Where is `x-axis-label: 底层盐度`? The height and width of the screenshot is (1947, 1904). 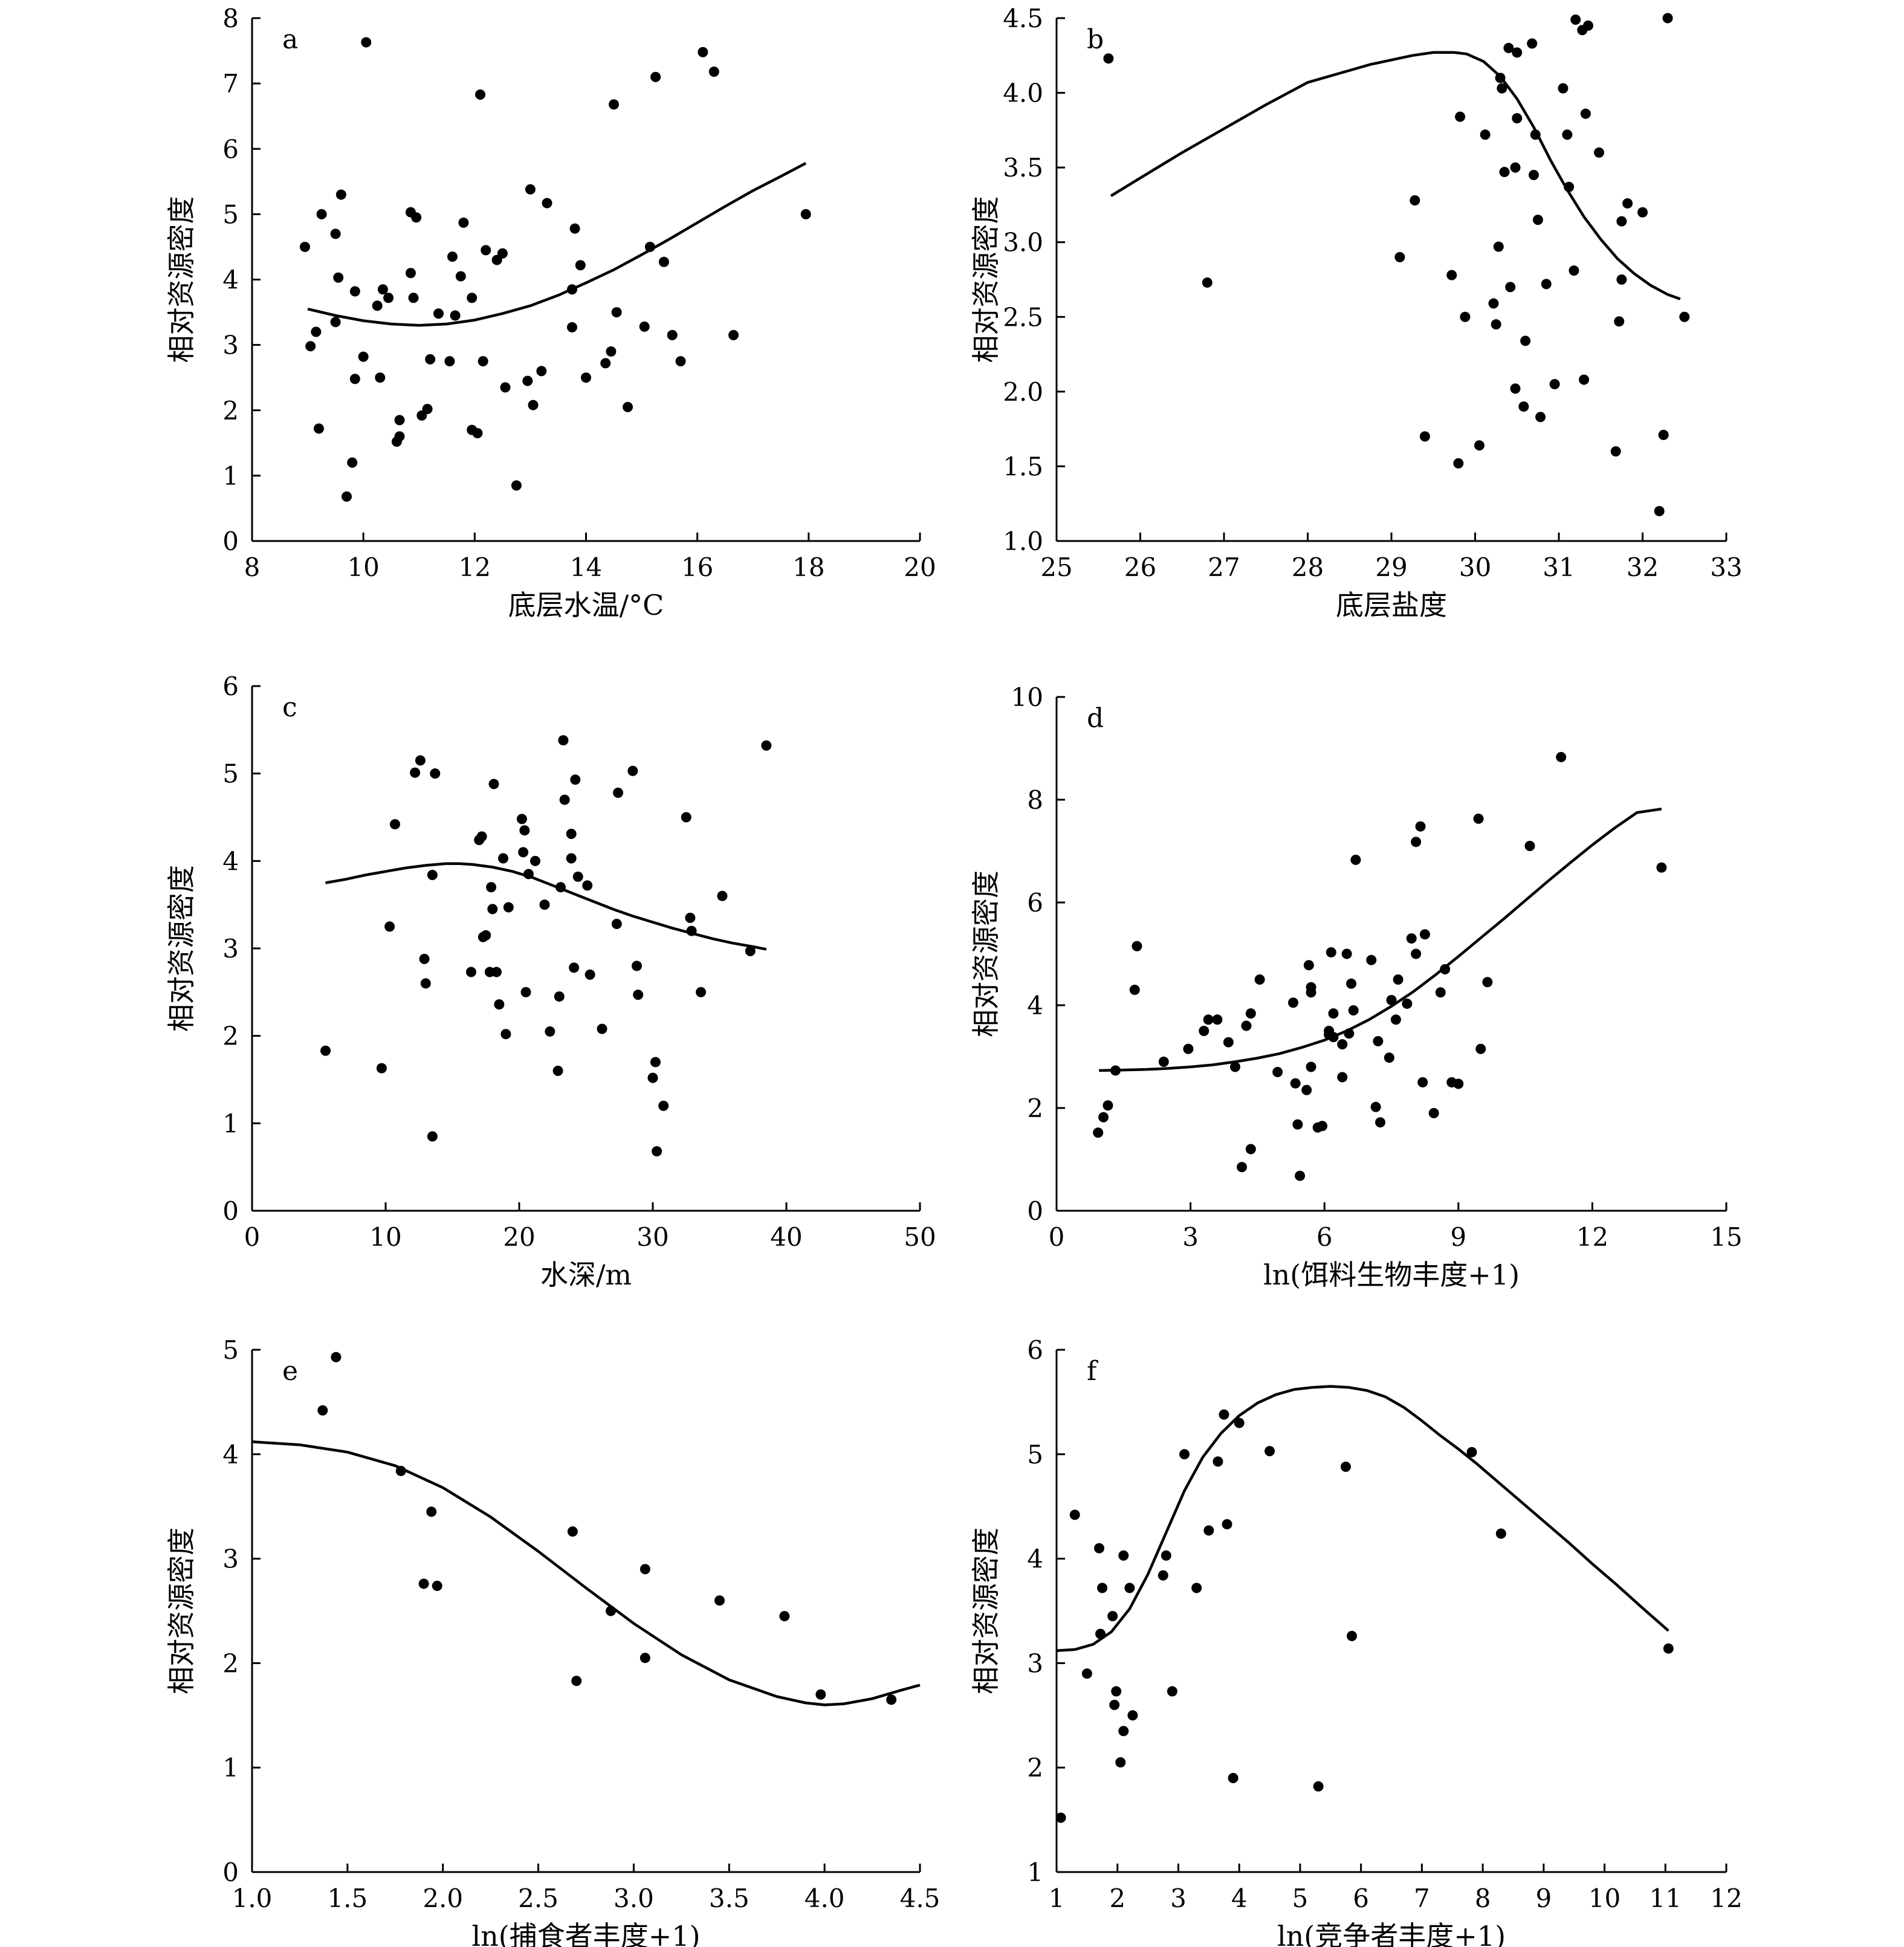
x-axis-label: 底层盐度 is located at coordinates (1391, 605).